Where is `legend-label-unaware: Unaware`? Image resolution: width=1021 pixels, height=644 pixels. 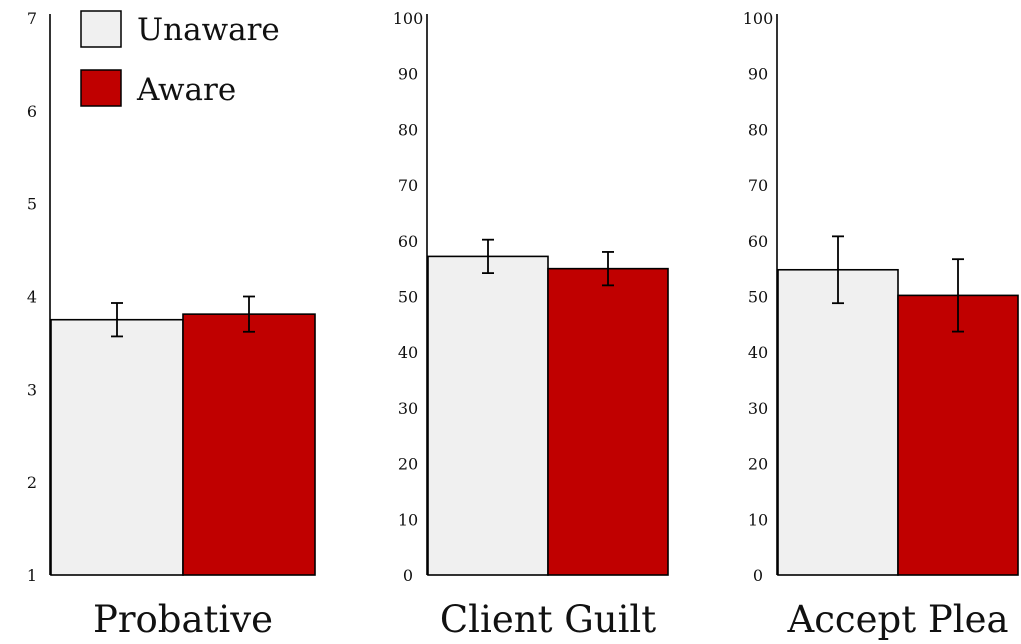 legend-label-unaware: Unaware is located at coordinates (208, 30).